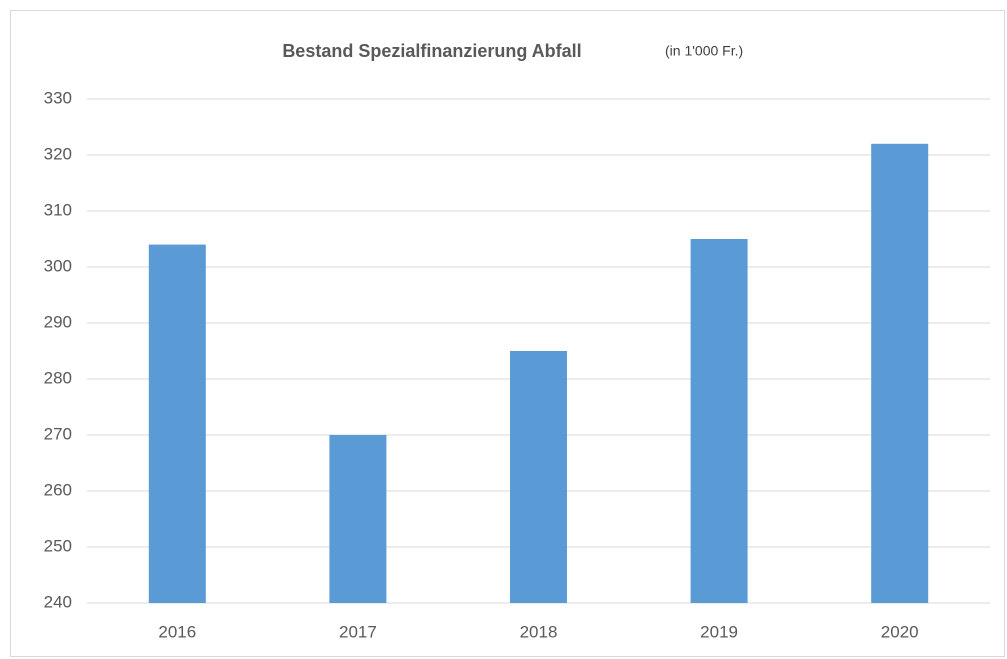 Image resolution: width=1007 pixels, height=659 pixels. I want to click on y-tick-label: 330, so click(58, 97).